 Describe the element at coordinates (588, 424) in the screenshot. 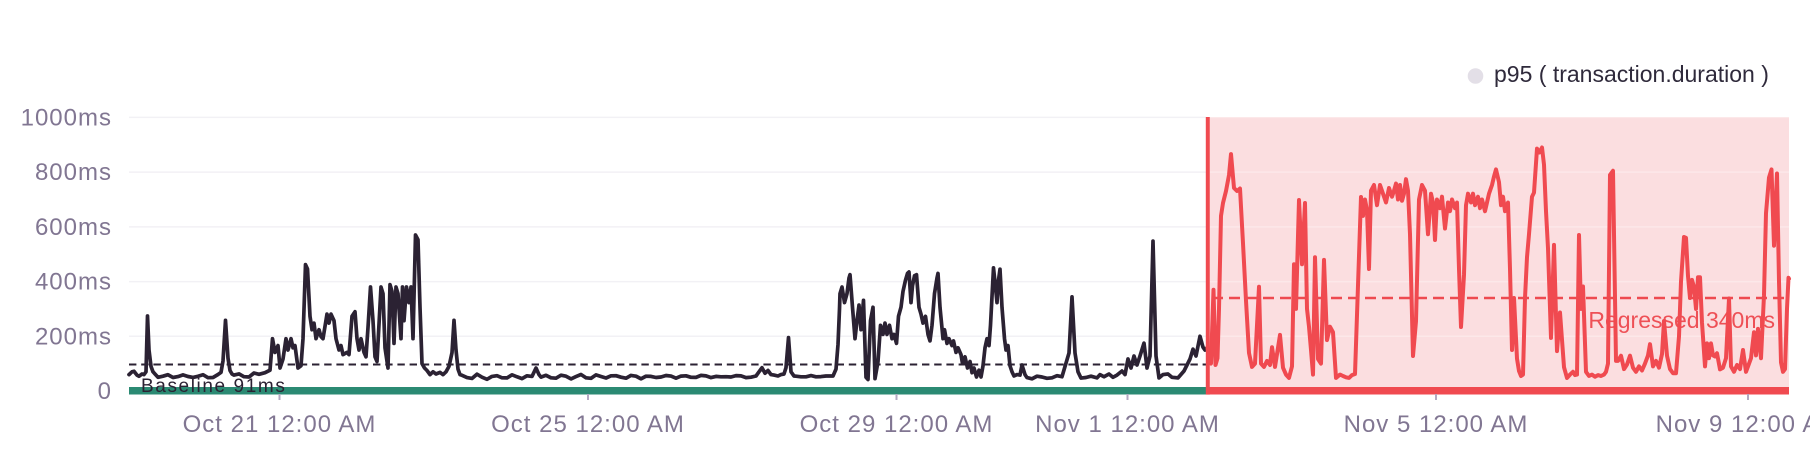

I see `svg-text: Oct 25 12:00 AM` at that location.